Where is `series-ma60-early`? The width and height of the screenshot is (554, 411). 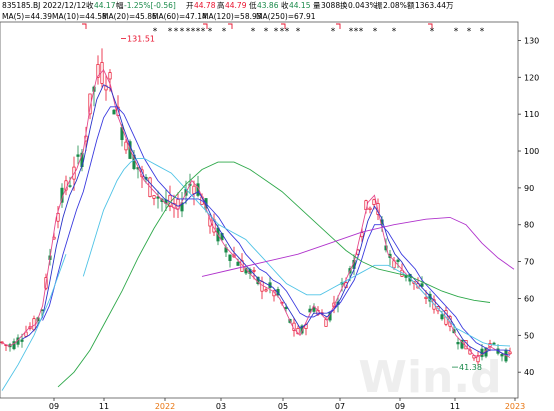 series-ma60-early is located at coordinates (34, 322).